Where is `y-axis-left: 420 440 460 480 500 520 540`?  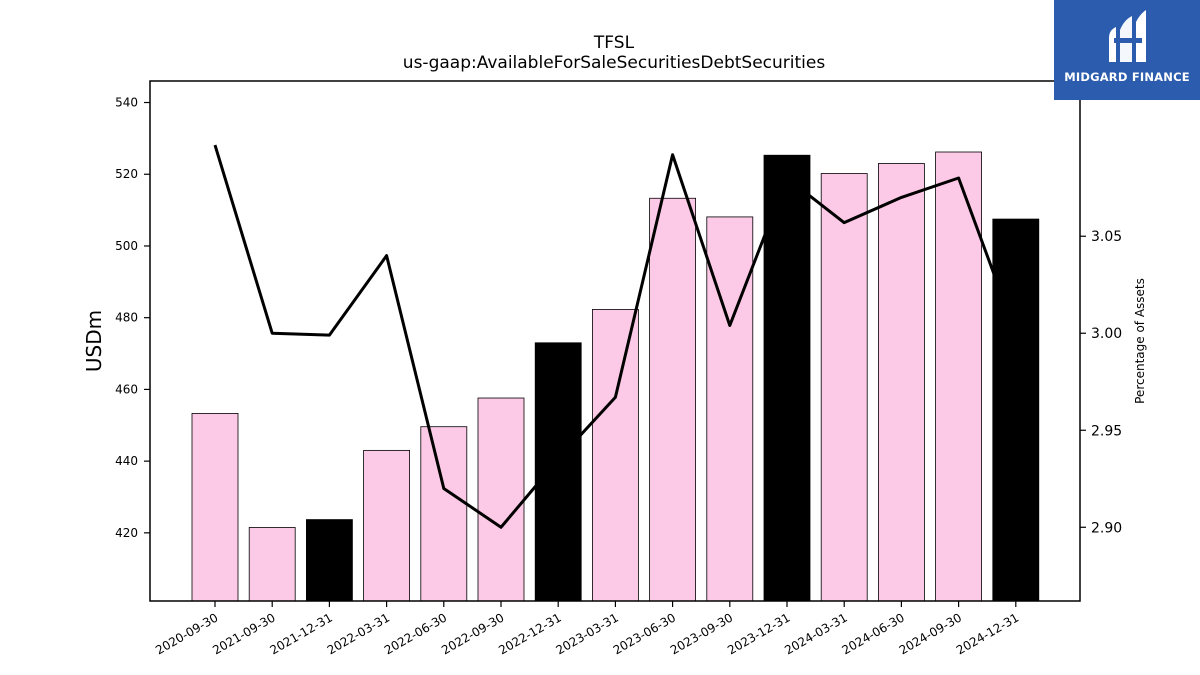
y-axis-left: 420 440 460 480 500 520 540 is located at coordinates (132, 318).